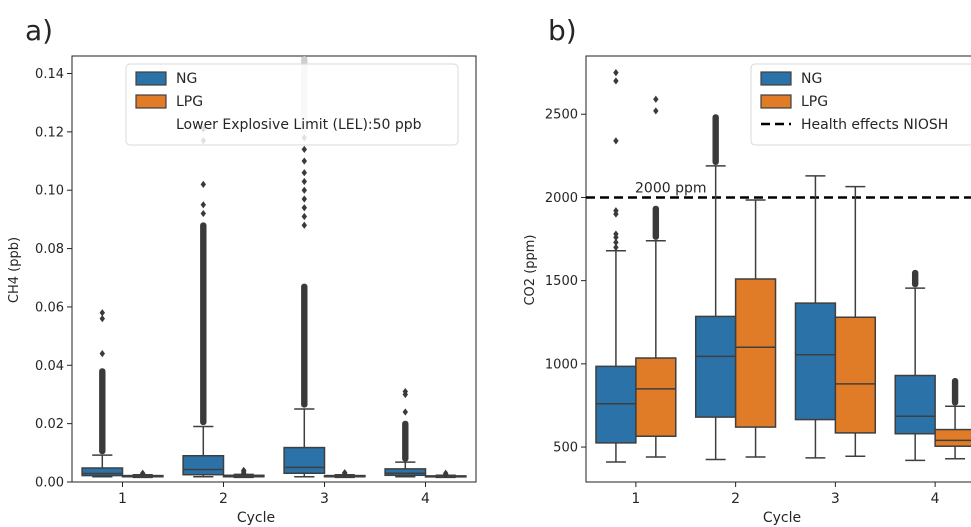 This screenshot has width=971, height=527. Describe the element at coordinates (735, 499) in the screenshot. I see `b-xtick-label: 2` at that location.